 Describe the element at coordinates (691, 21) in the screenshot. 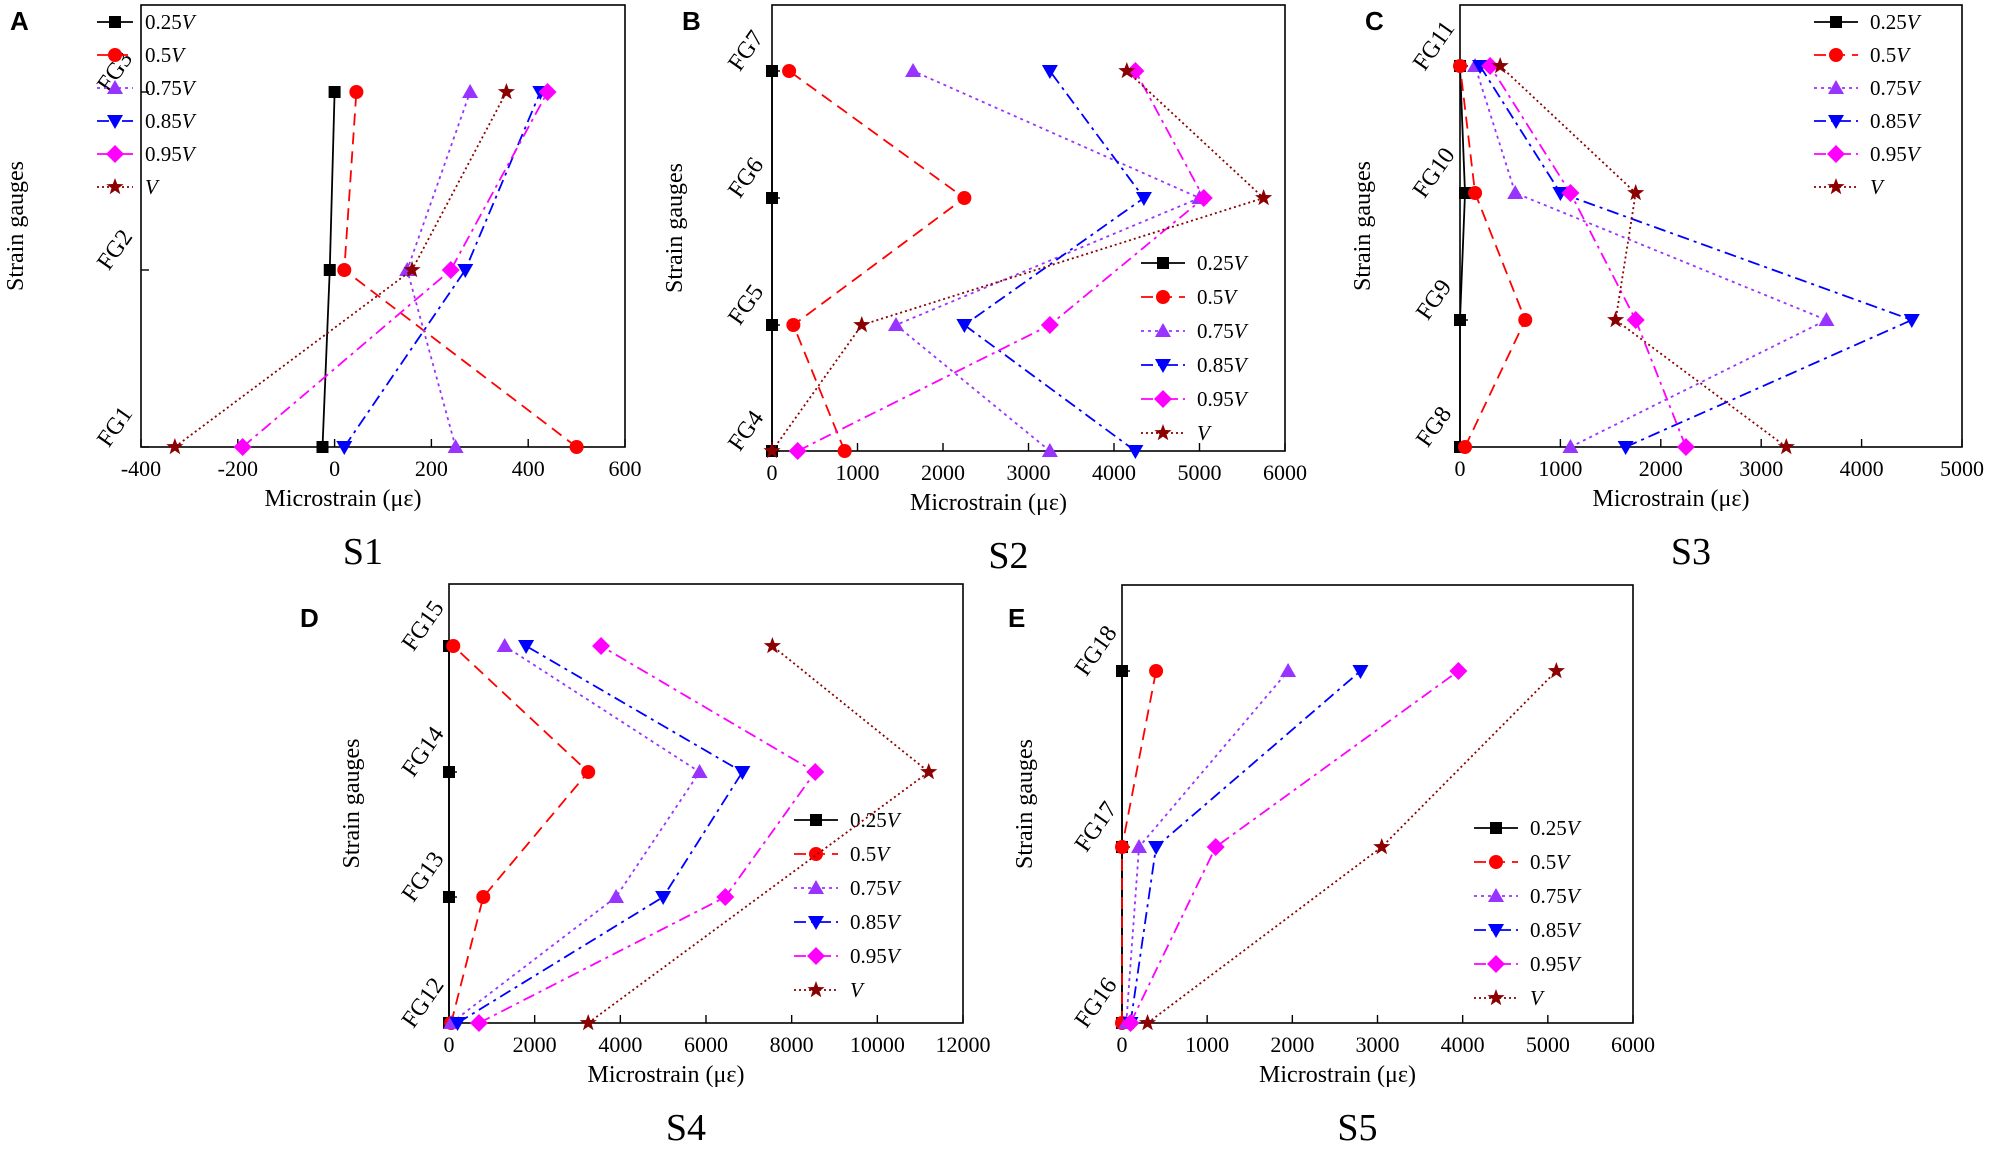

I see `panel-letter: B` at that location.